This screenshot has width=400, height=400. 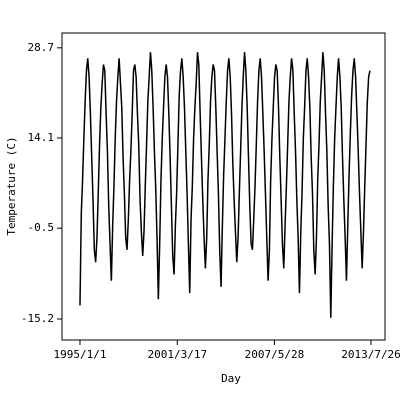 What do you see at coordinates (37, 318) in the screenshot?
I see `y-tick-label: -15.2` at bounding box center [37, 318].